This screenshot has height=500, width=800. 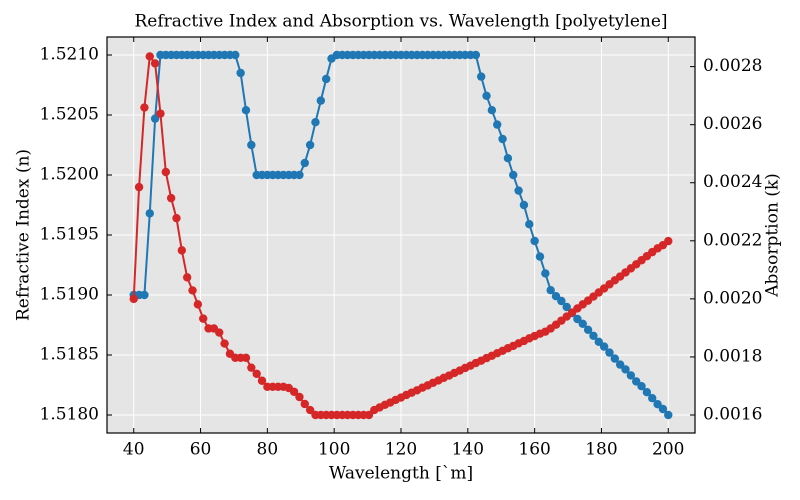 What do you see at coordinates (534, 450) in the screenshot?
I see `x-tick-label: 160` at bounding box center [534, 450].